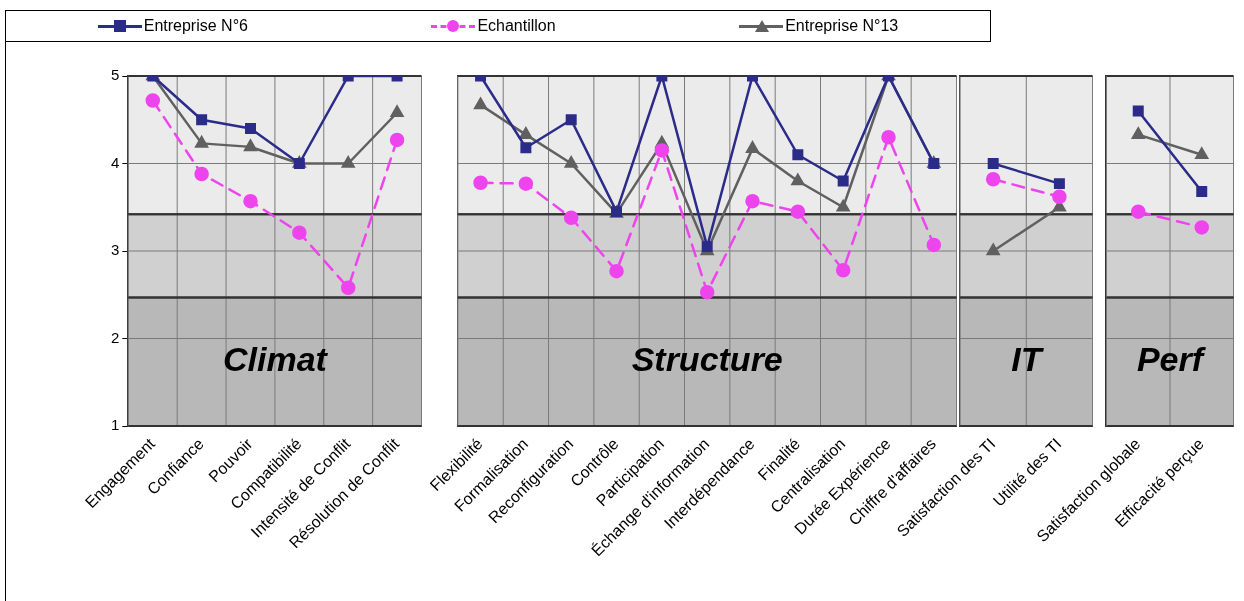 This screenshot has height=601, width=1244. I want to click on band-label: Climat, so click(275, 359).